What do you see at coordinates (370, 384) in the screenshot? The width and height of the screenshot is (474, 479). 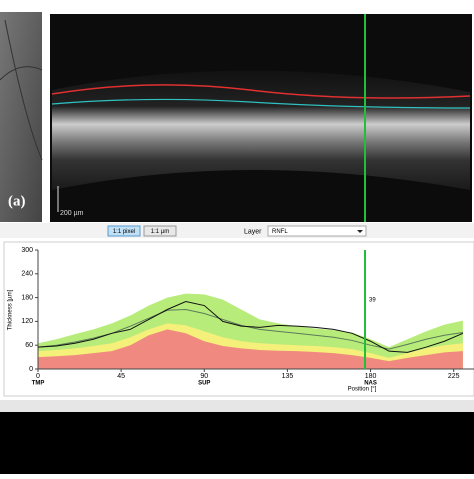 I see `region-label: NAS` at bounding box center [370, 384].